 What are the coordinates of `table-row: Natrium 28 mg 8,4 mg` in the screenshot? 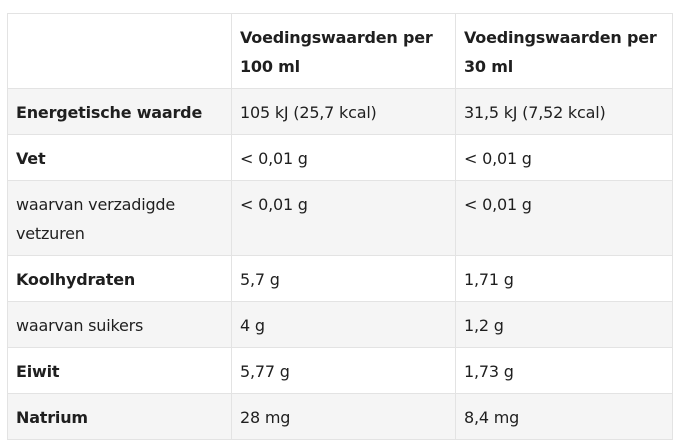 It's located at (340, 416).